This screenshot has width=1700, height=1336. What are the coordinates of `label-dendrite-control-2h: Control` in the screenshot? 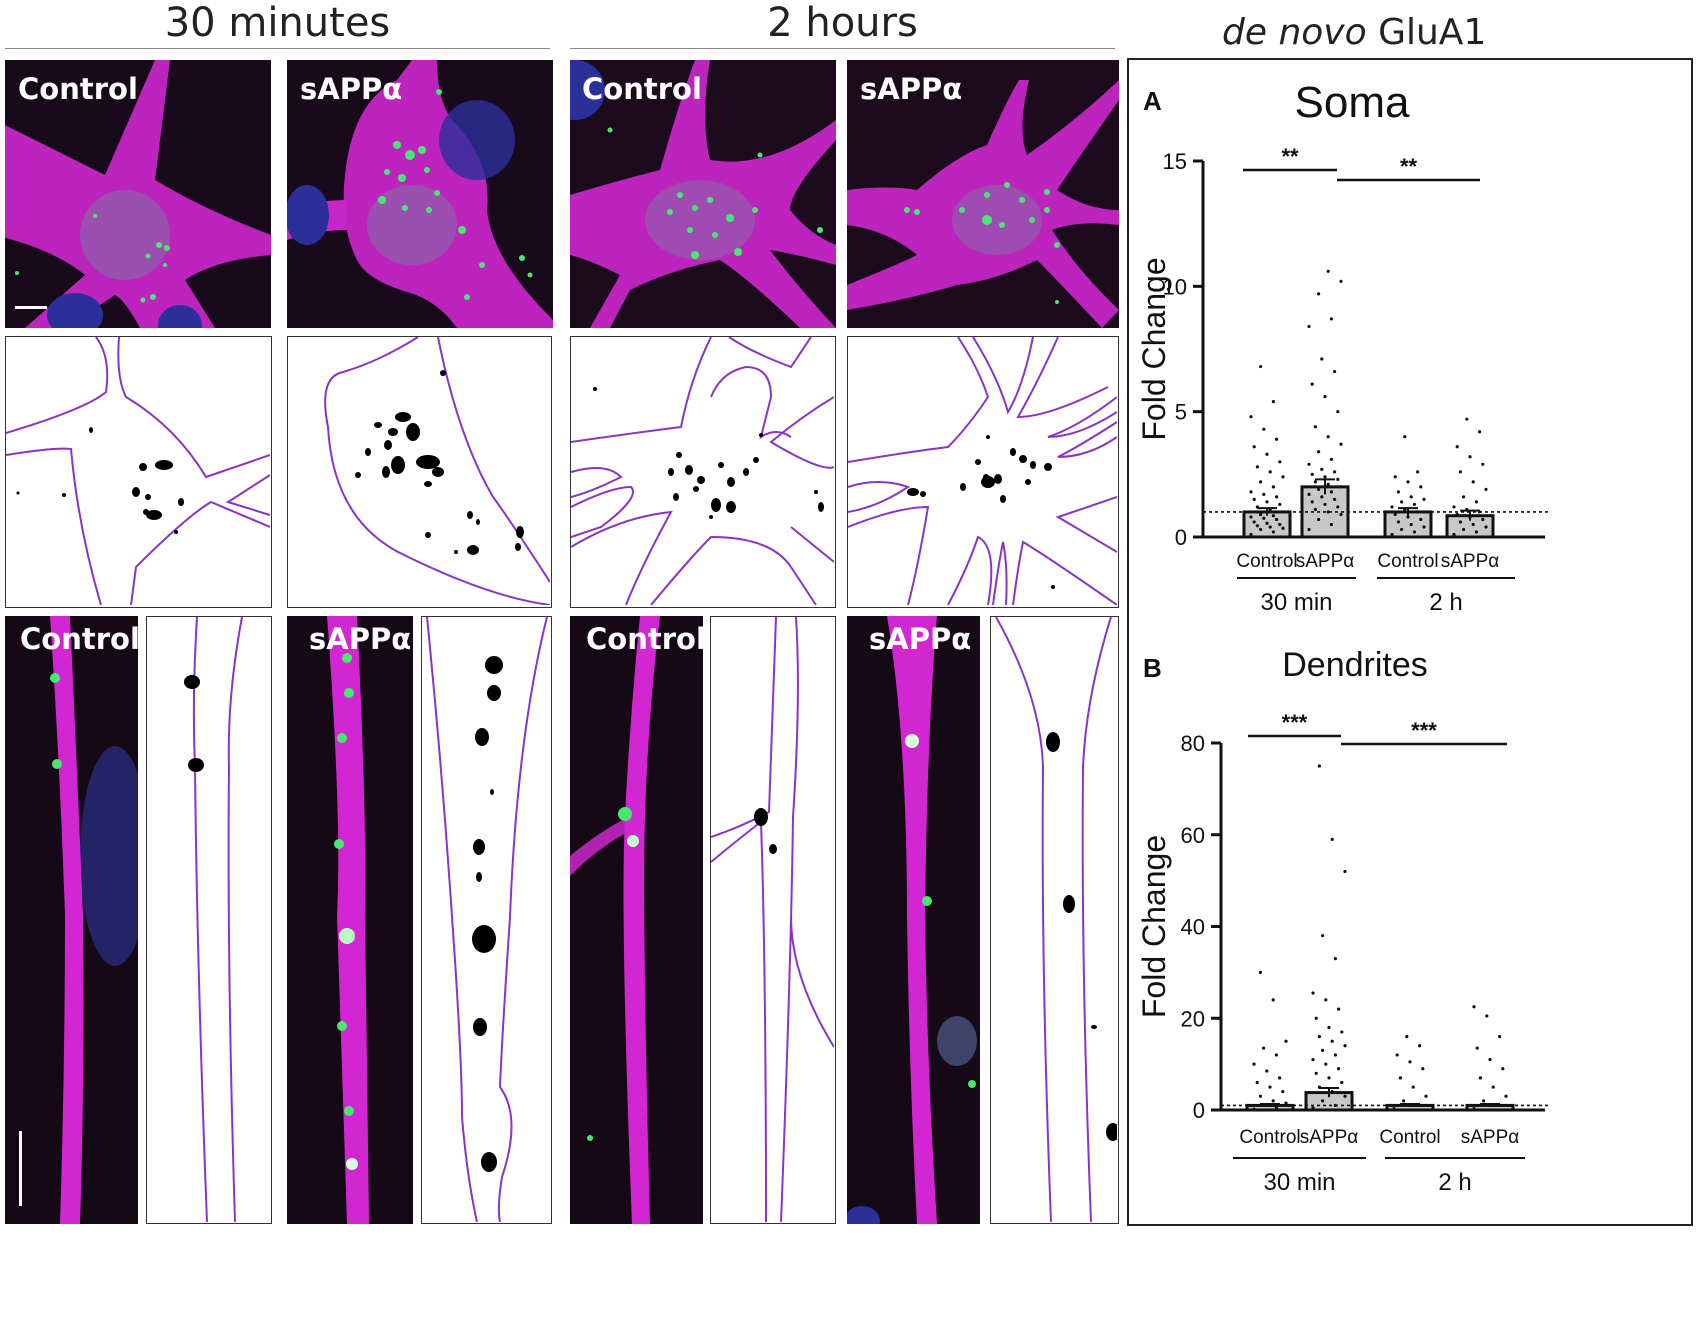 It's located at (646, 639).